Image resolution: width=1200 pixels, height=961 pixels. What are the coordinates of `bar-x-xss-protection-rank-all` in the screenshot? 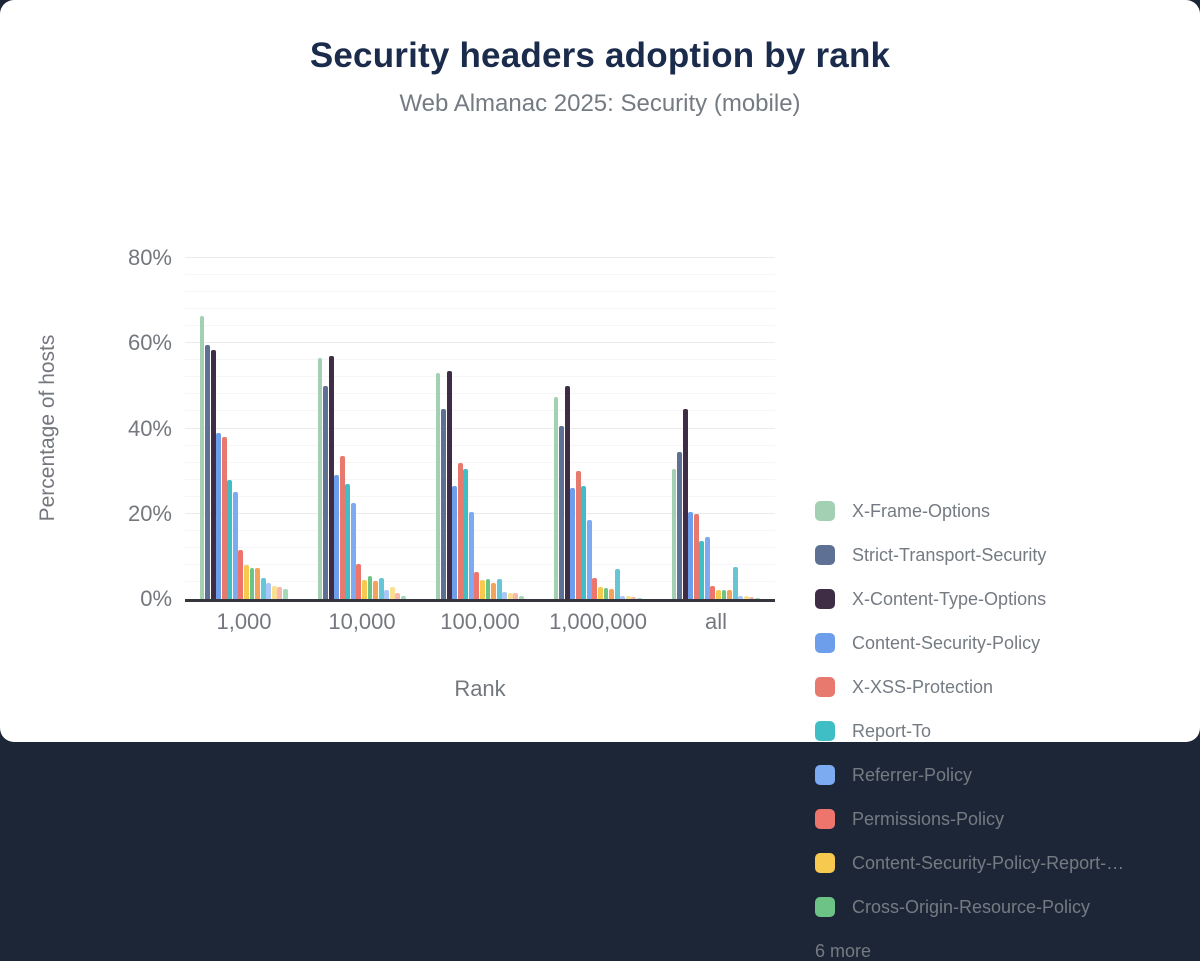 It's located at (696, 556).